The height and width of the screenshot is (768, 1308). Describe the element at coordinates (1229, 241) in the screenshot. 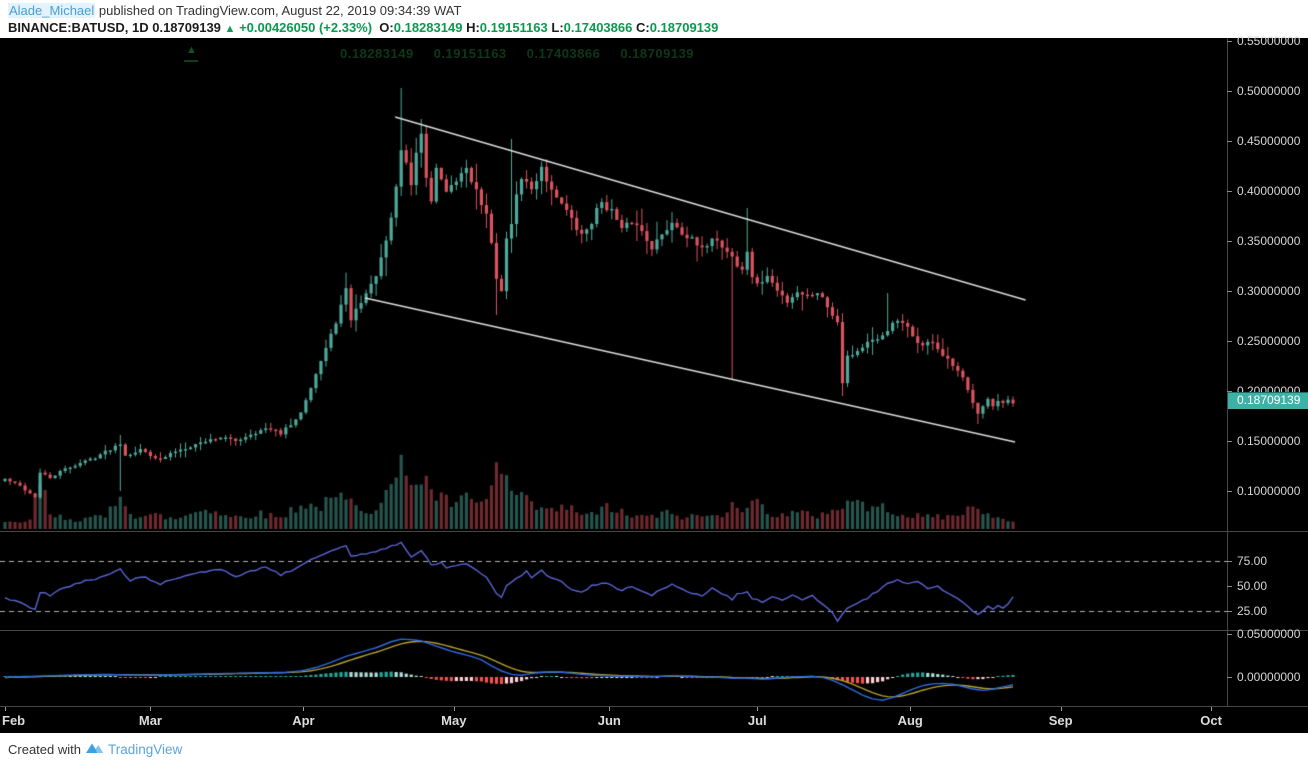

I see `price-0.35-tick` at that location.